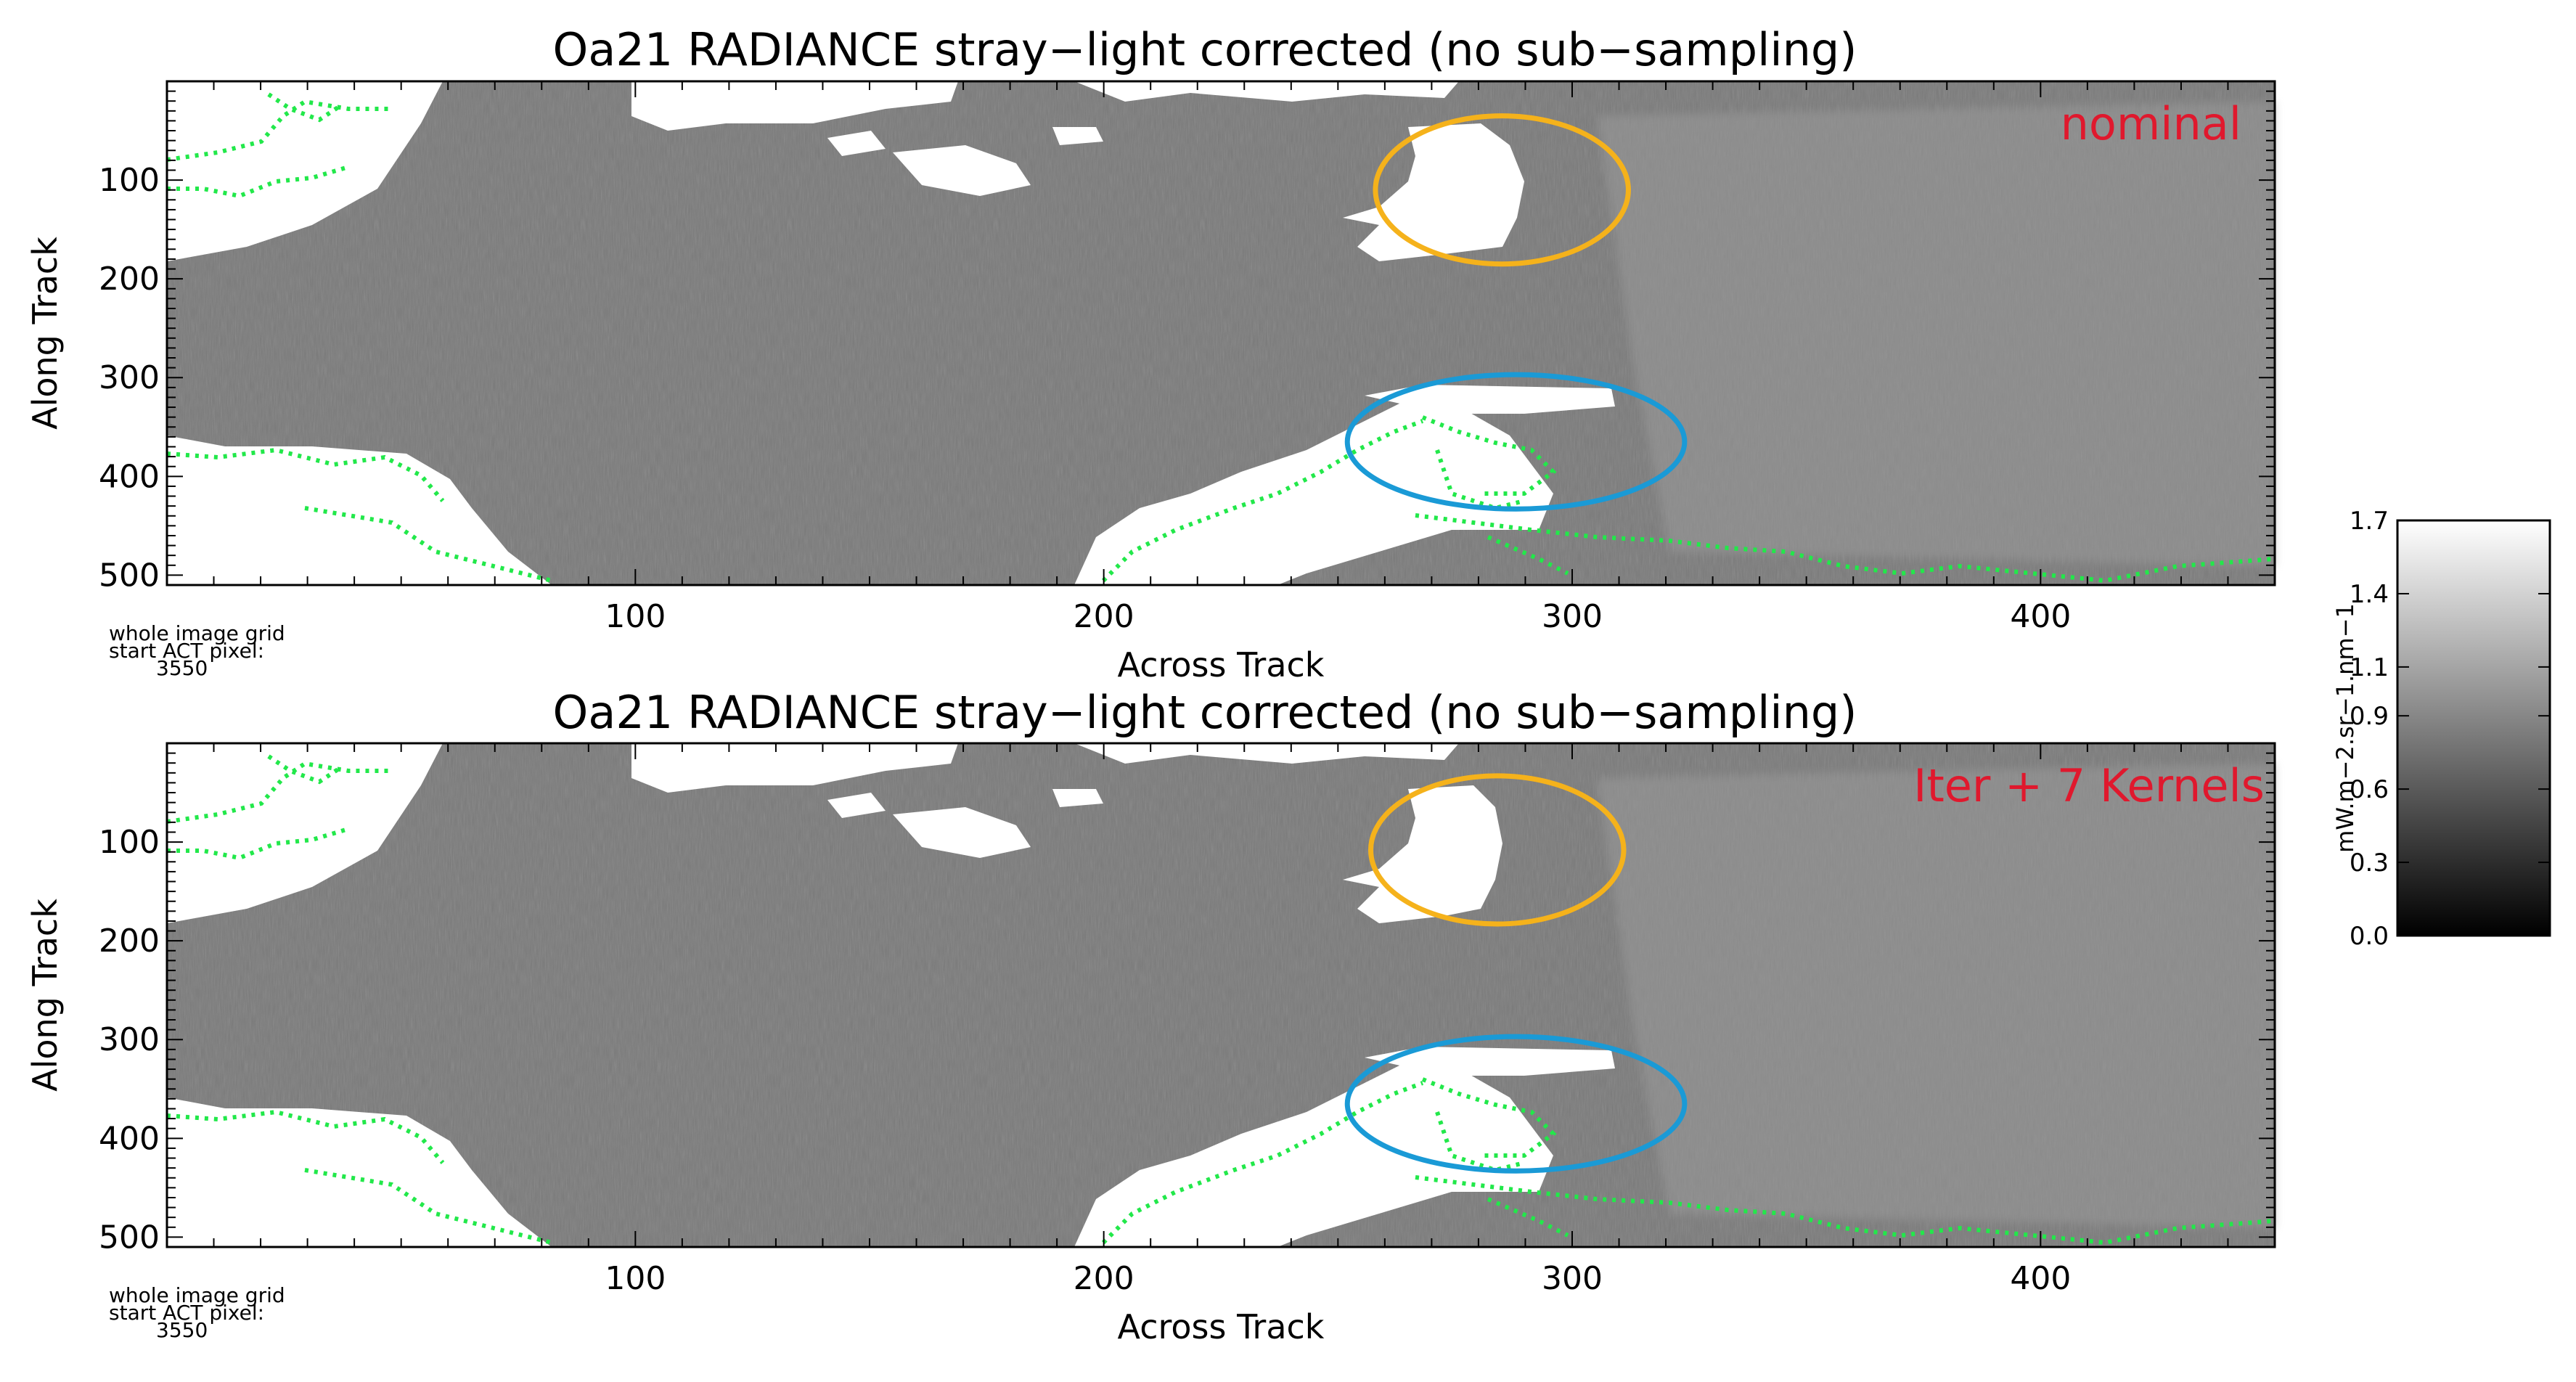 The height and width of the screenshot is (1382, 2576). What do you see at coordinates (1516, 973) in the screenshot?
I see `bottom-markers` at bounding box center [1516, 973].